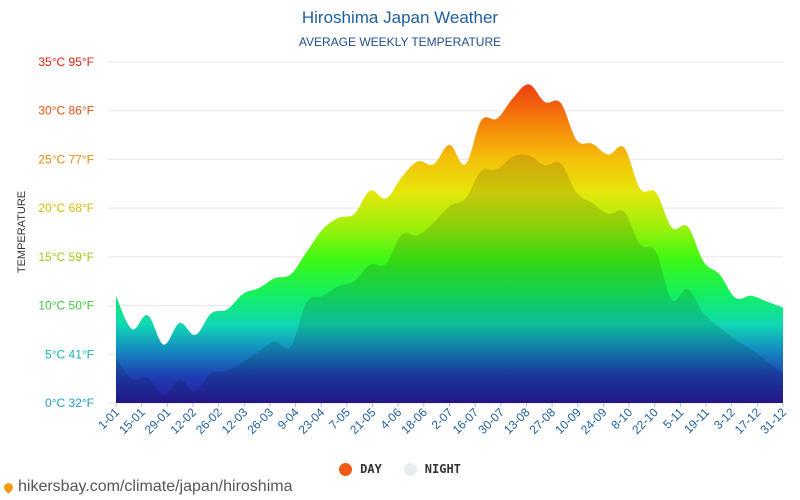 Image resolution: width=800 pixels, height=500 pixels. What do you see at coordinates (132, 421) in the screenshot?
I see `x-tick-label: 15-01` at bounding box center [132, 421].